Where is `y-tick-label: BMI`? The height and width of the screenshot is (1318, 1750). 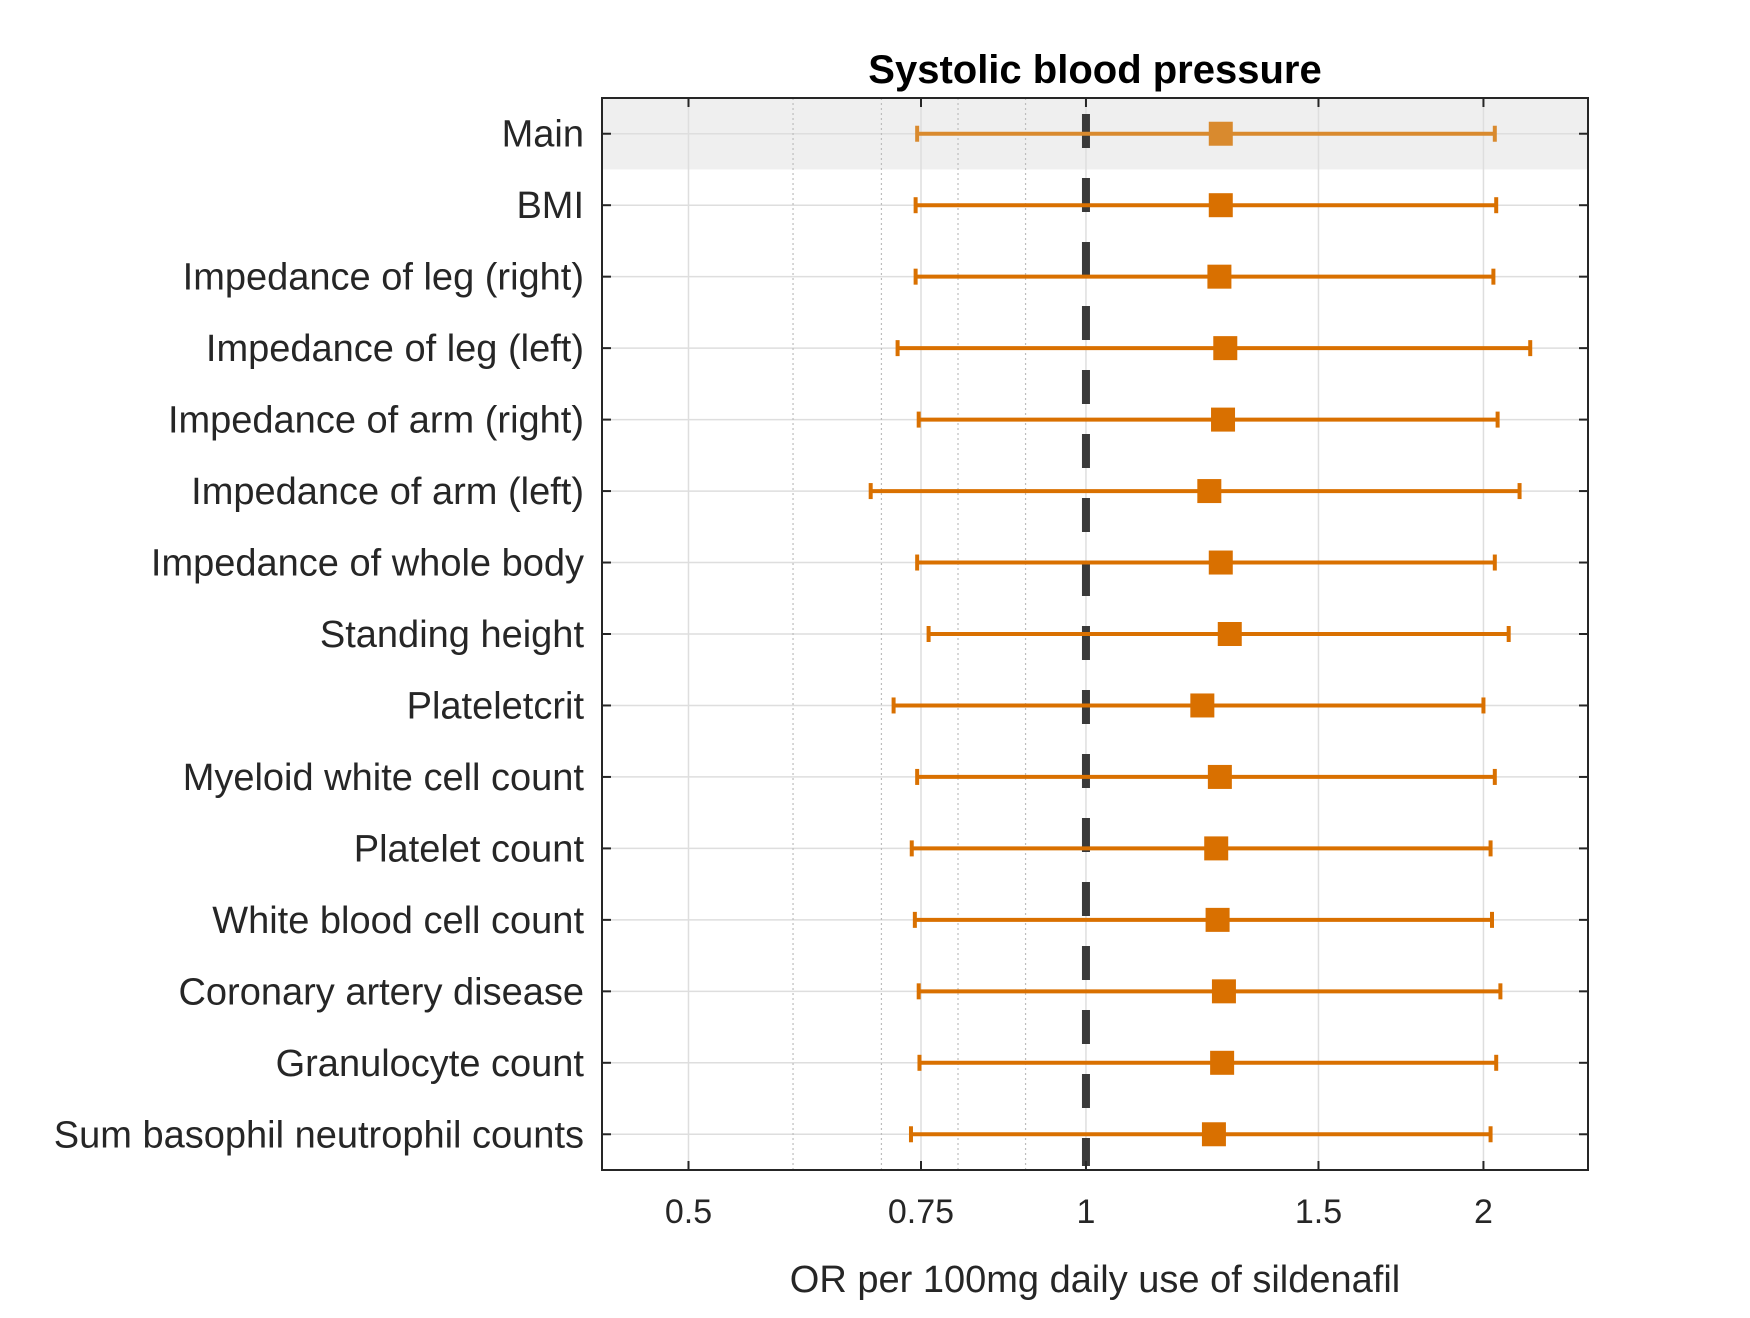 y-tick-label: BMI is located at coordinates (550, 206).